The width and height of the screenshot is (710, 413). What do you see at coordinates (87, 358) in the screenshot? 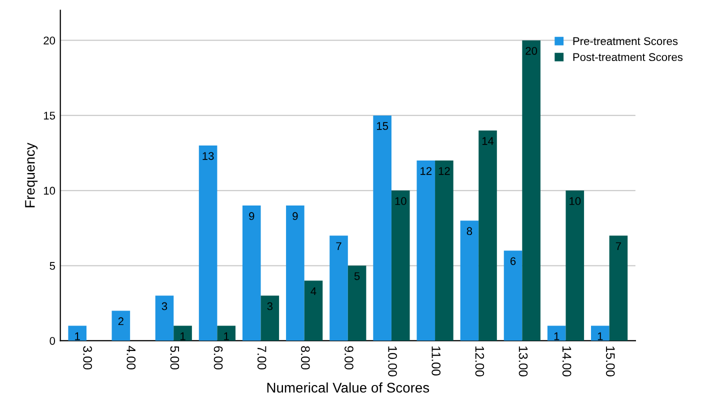
I see `x-tick-label: 3.00` at bounding box center [87, 358].